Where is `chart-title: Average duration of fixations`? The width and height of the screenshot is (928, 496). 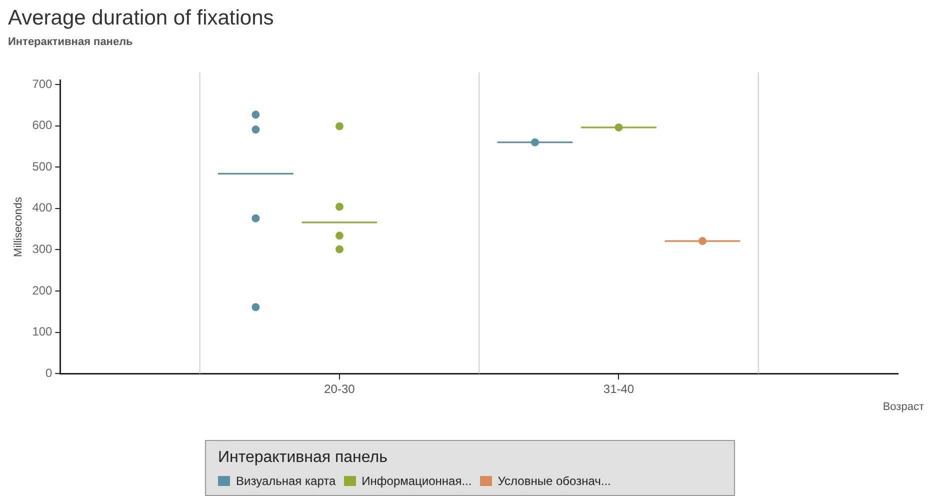 chart-title: Average duration of fixations is located at coordinates (141, 18).